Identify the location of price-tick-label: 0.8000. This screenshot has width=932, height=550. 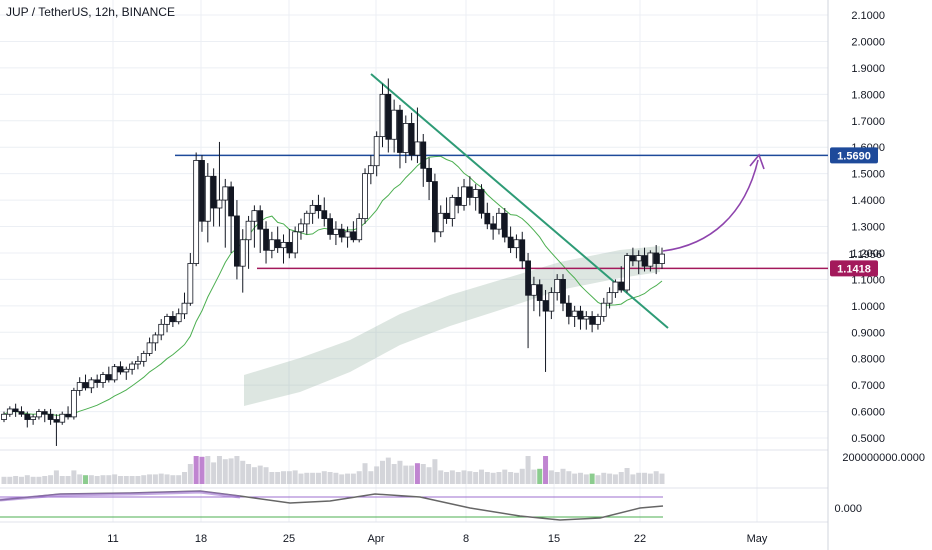
(868, 360).